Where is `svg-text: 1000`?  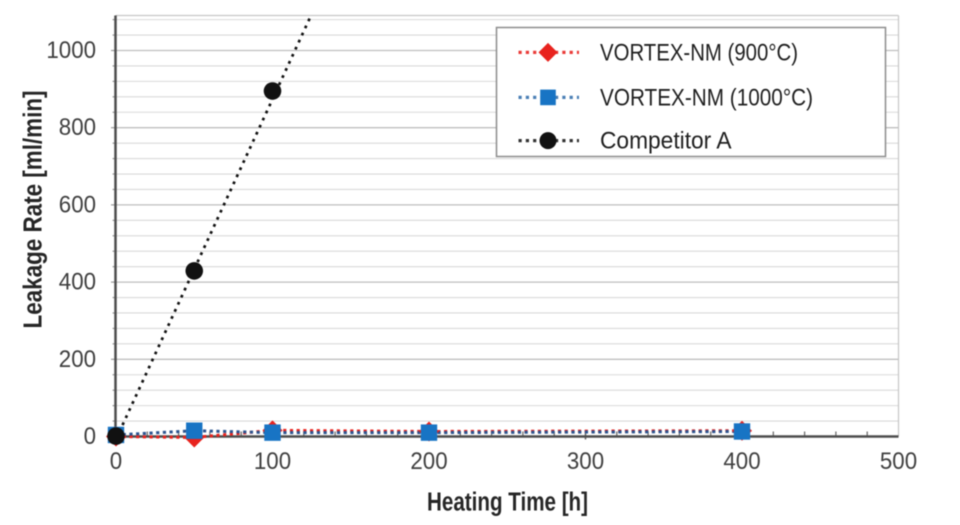 svg-text: 1000 is located at coordinates (71, 50).